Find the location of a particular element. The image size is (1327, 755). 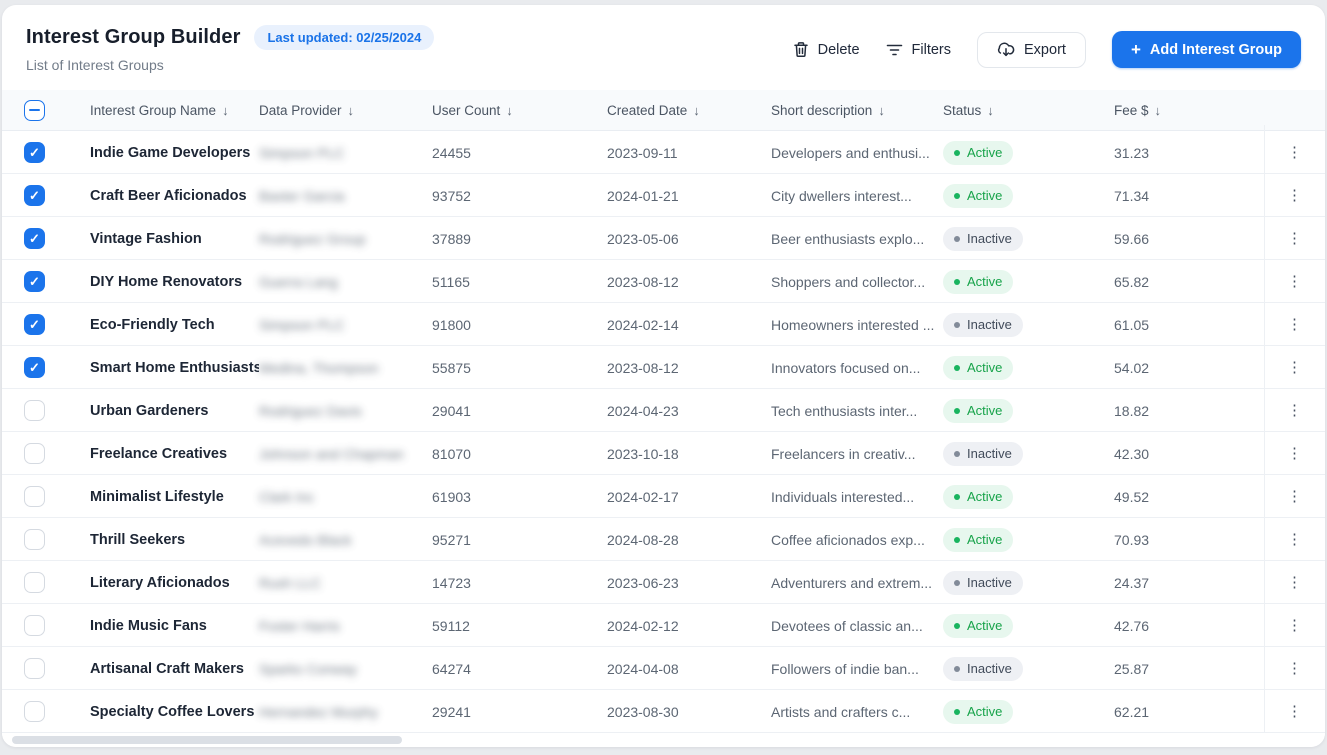

data-provider: Medina, Thompson is located at coordinates (319, 367).